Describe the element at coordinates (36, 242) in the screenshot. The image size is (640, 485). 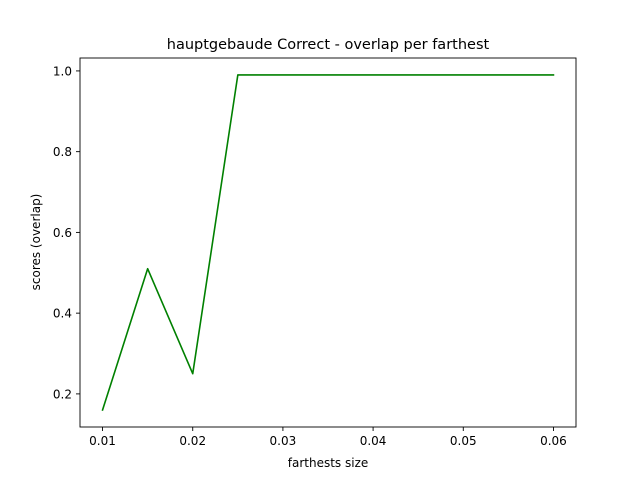
I see `y-axis-label: scores (overlap)` at that location.